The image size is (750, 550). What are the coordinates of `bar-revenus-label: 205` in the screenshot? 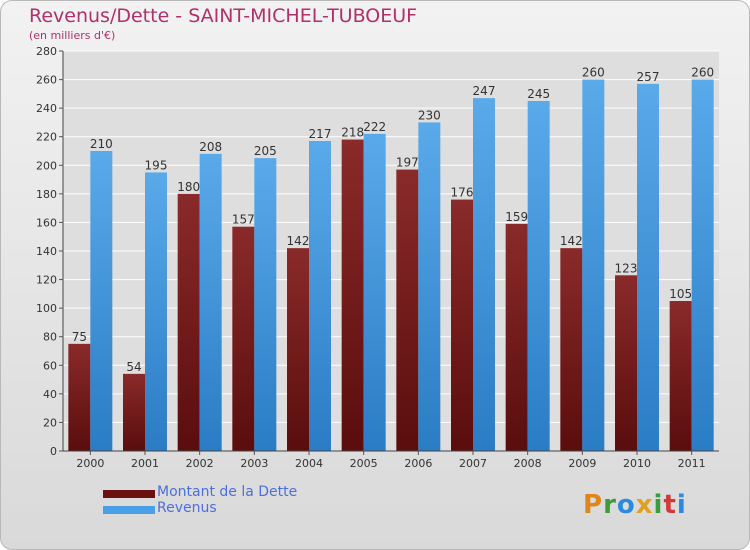 It's located at (265, 151).